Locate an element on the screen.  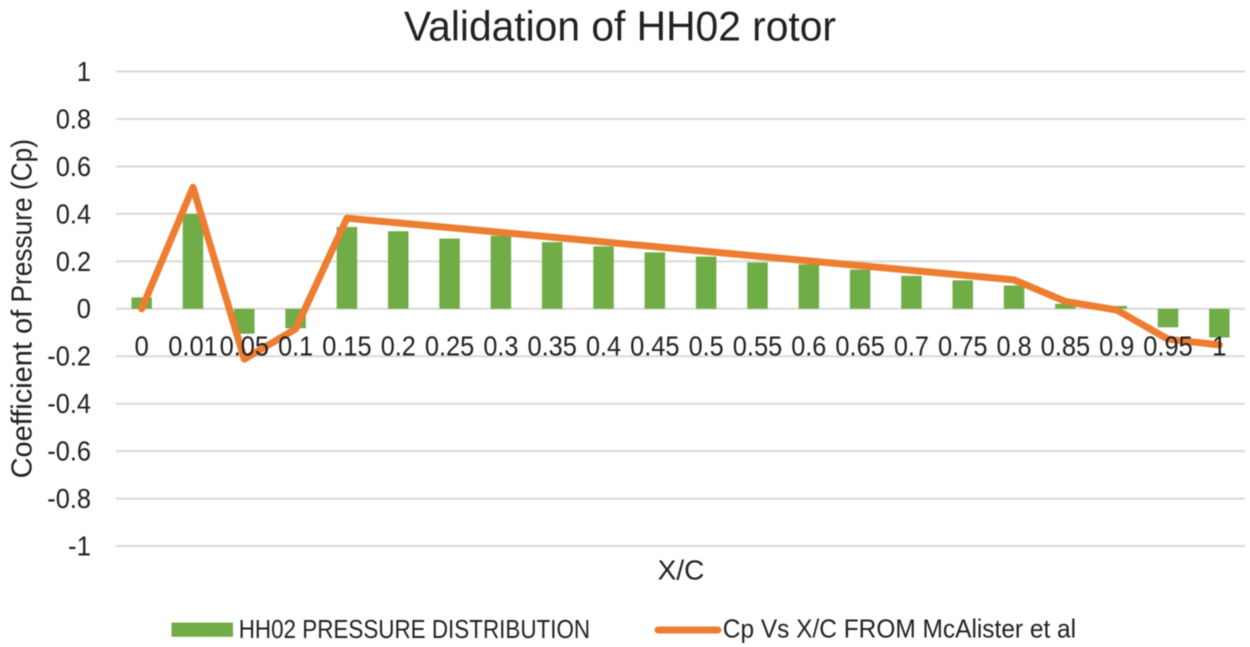
svg-text: 0.1 is located at coordinates (295, 345).